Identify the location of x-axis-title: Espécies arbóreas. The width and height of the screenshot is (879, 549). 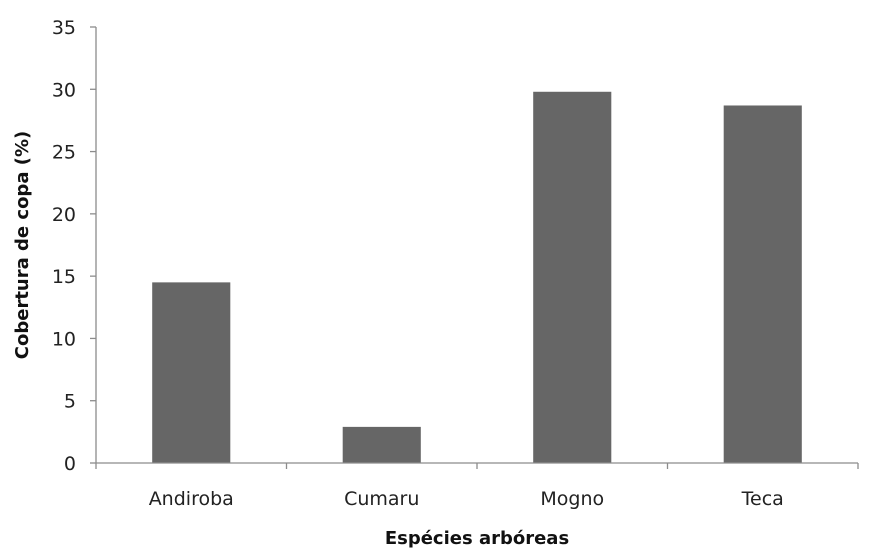
(477, 538).